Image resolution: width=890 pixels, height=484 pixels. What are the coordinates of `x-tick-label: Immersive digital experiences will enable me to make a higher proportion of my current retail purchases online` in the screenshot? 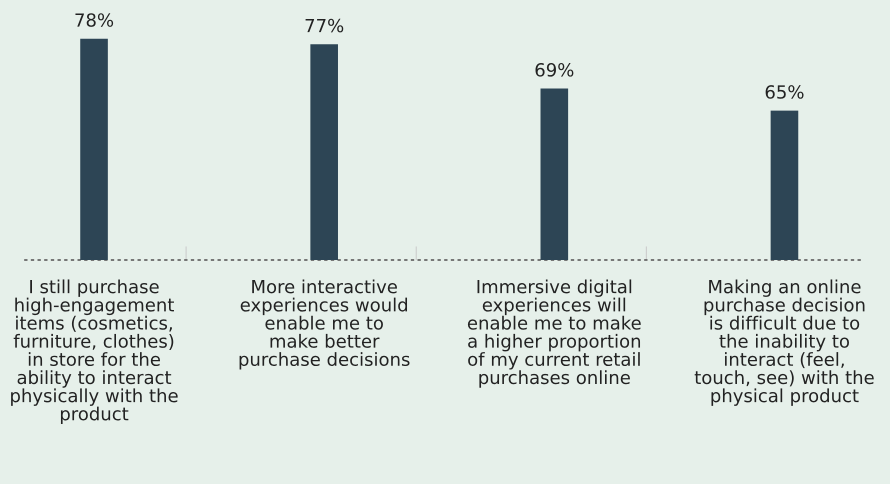 It's located at (554, 333).